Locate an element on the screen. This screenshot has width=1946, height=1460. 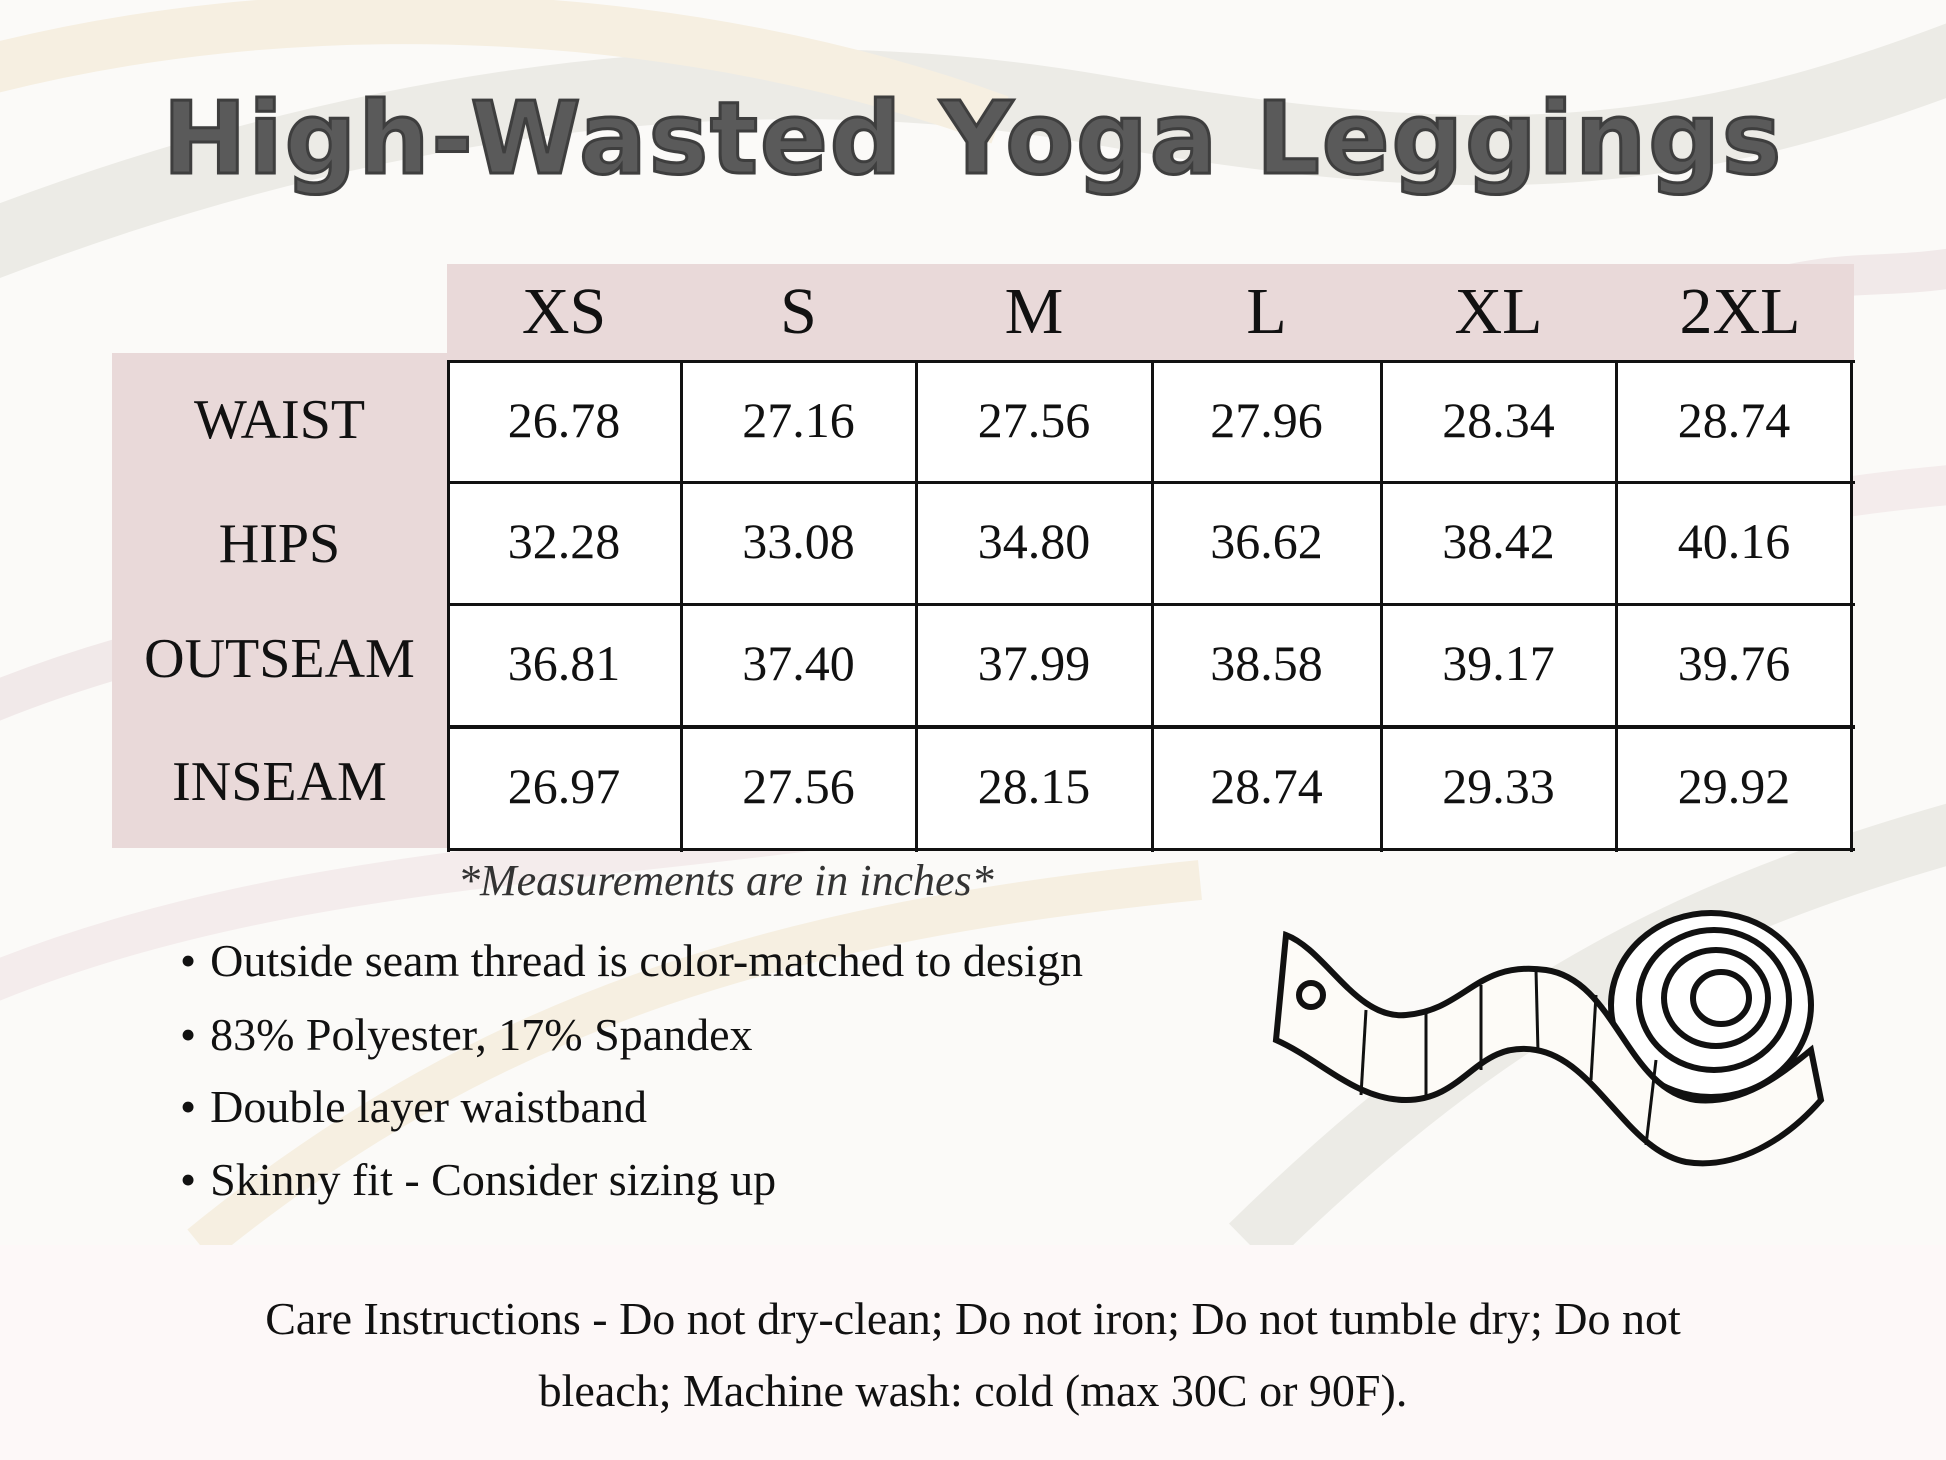
row-label-waist: WAIST is located at coordinates (279, 420).